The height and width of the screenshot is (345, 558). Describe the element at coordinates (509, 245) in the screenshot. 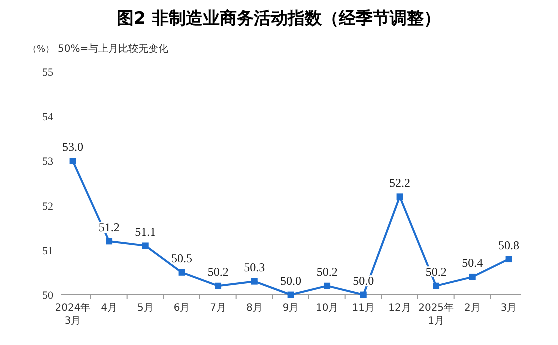

I see `data-label: 50.8` at that location.